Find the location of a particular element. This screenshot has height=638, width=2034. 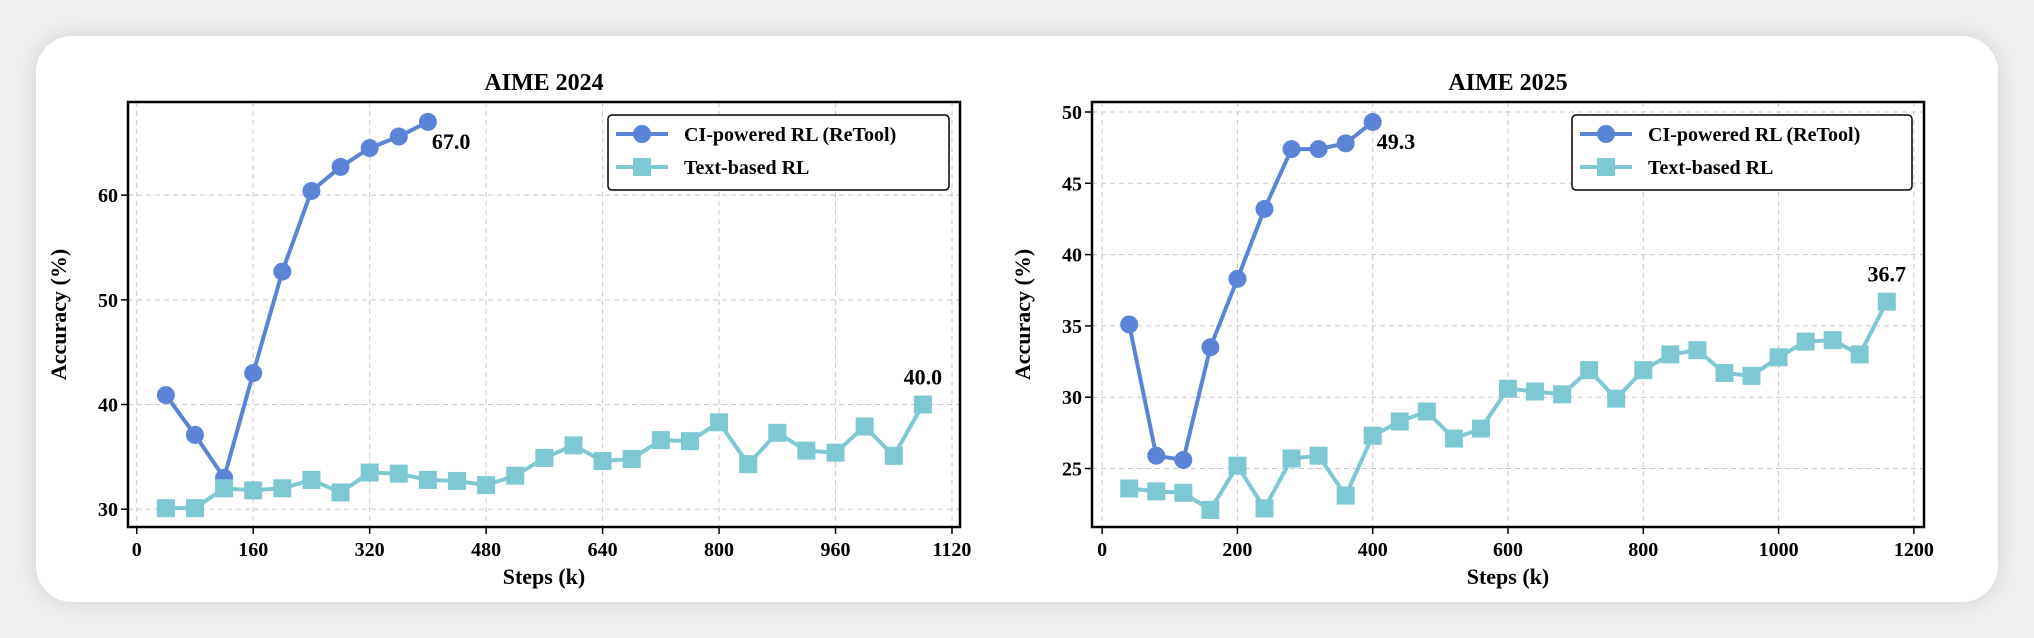

end-value-label: 49.3 is located at coordinates (1396, 141).